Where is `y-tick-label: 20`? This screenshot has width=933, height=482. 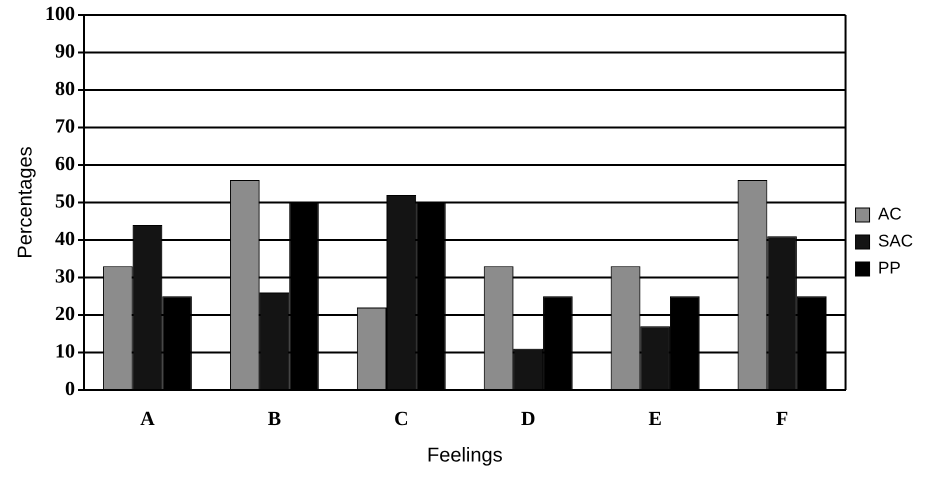
y-tick-label: 20 is located at coordinates (65, 314).